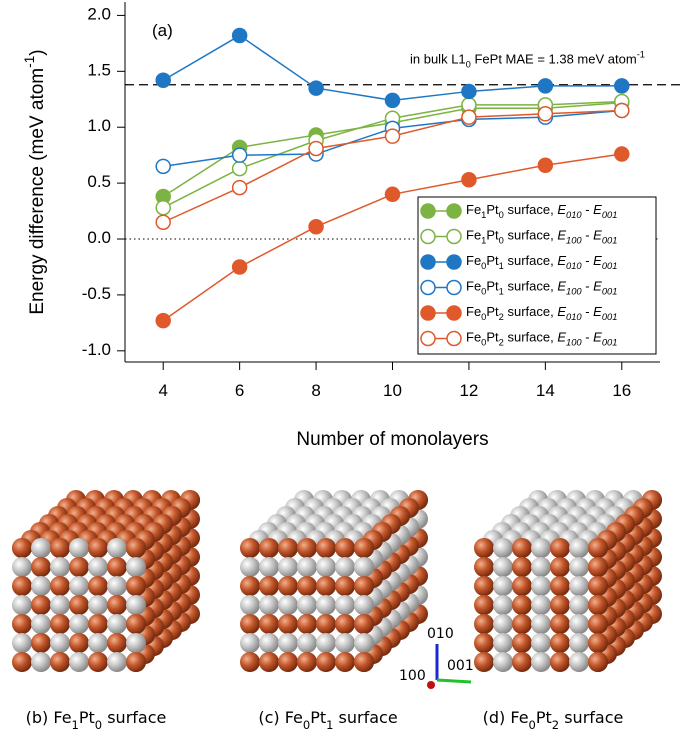 This screenshot has width=683, height=739. What do you see at coordinates (315, 390) in the screenshot?
I see `x-tick-label: 8` at bounding box center [315, 390].